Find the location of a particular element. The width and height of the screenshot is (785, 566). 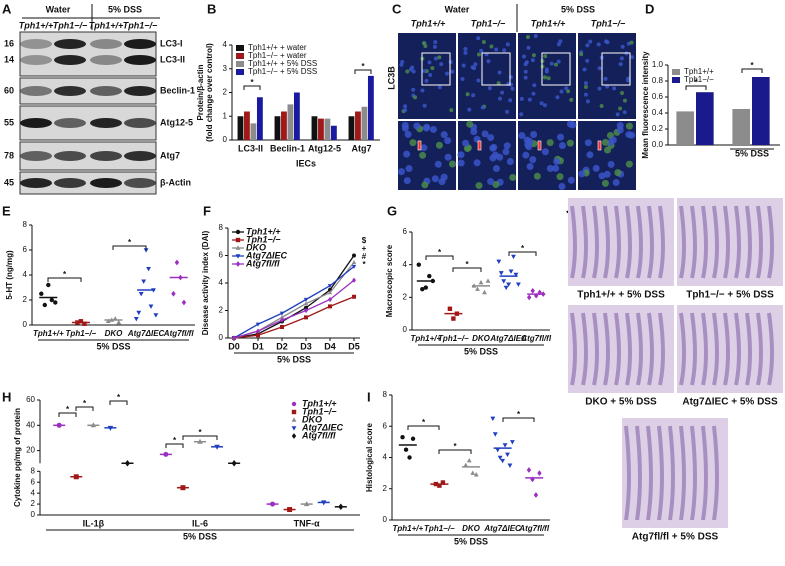

legend-marker is located at coordinates (294, 419).